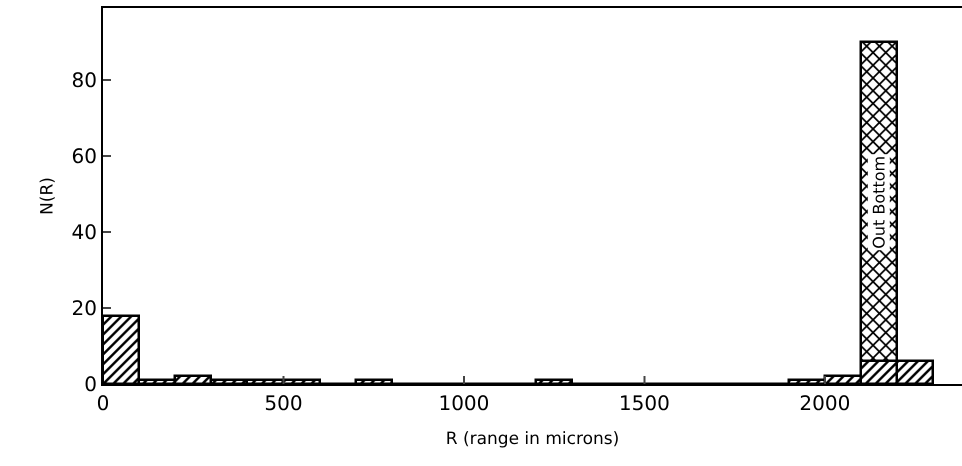  What do you see at coordinates (84, 232) in the screenshot?
I see `y-tick-label: 40` at bounding box center [84, 232].